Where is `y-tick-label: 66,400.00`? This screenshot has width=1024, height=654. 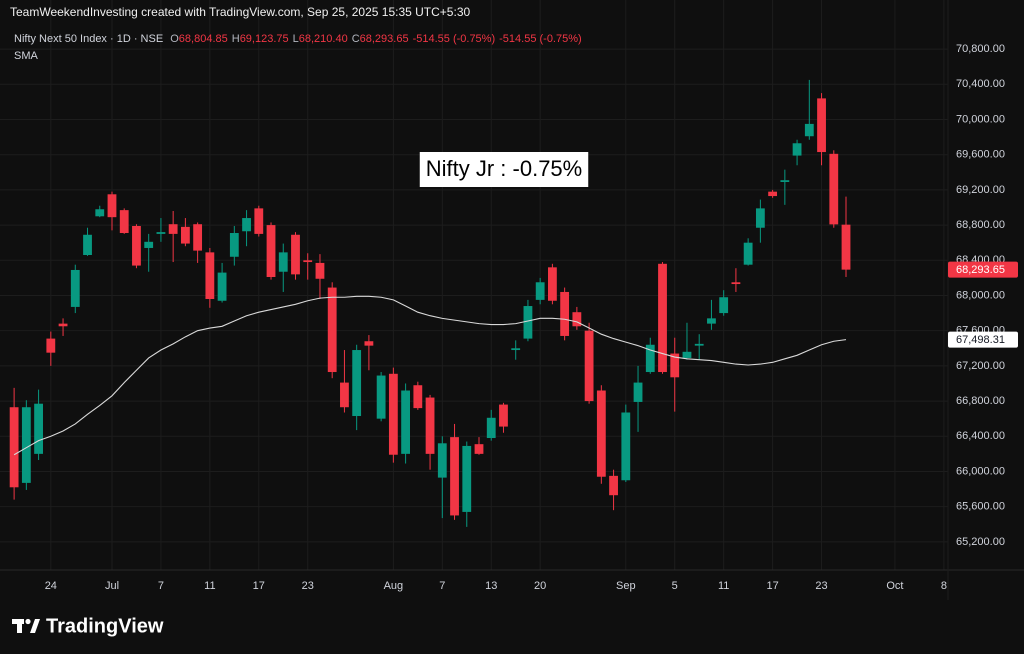
y-tick-label: 66,400.00 is located at coordinates (980, 436).